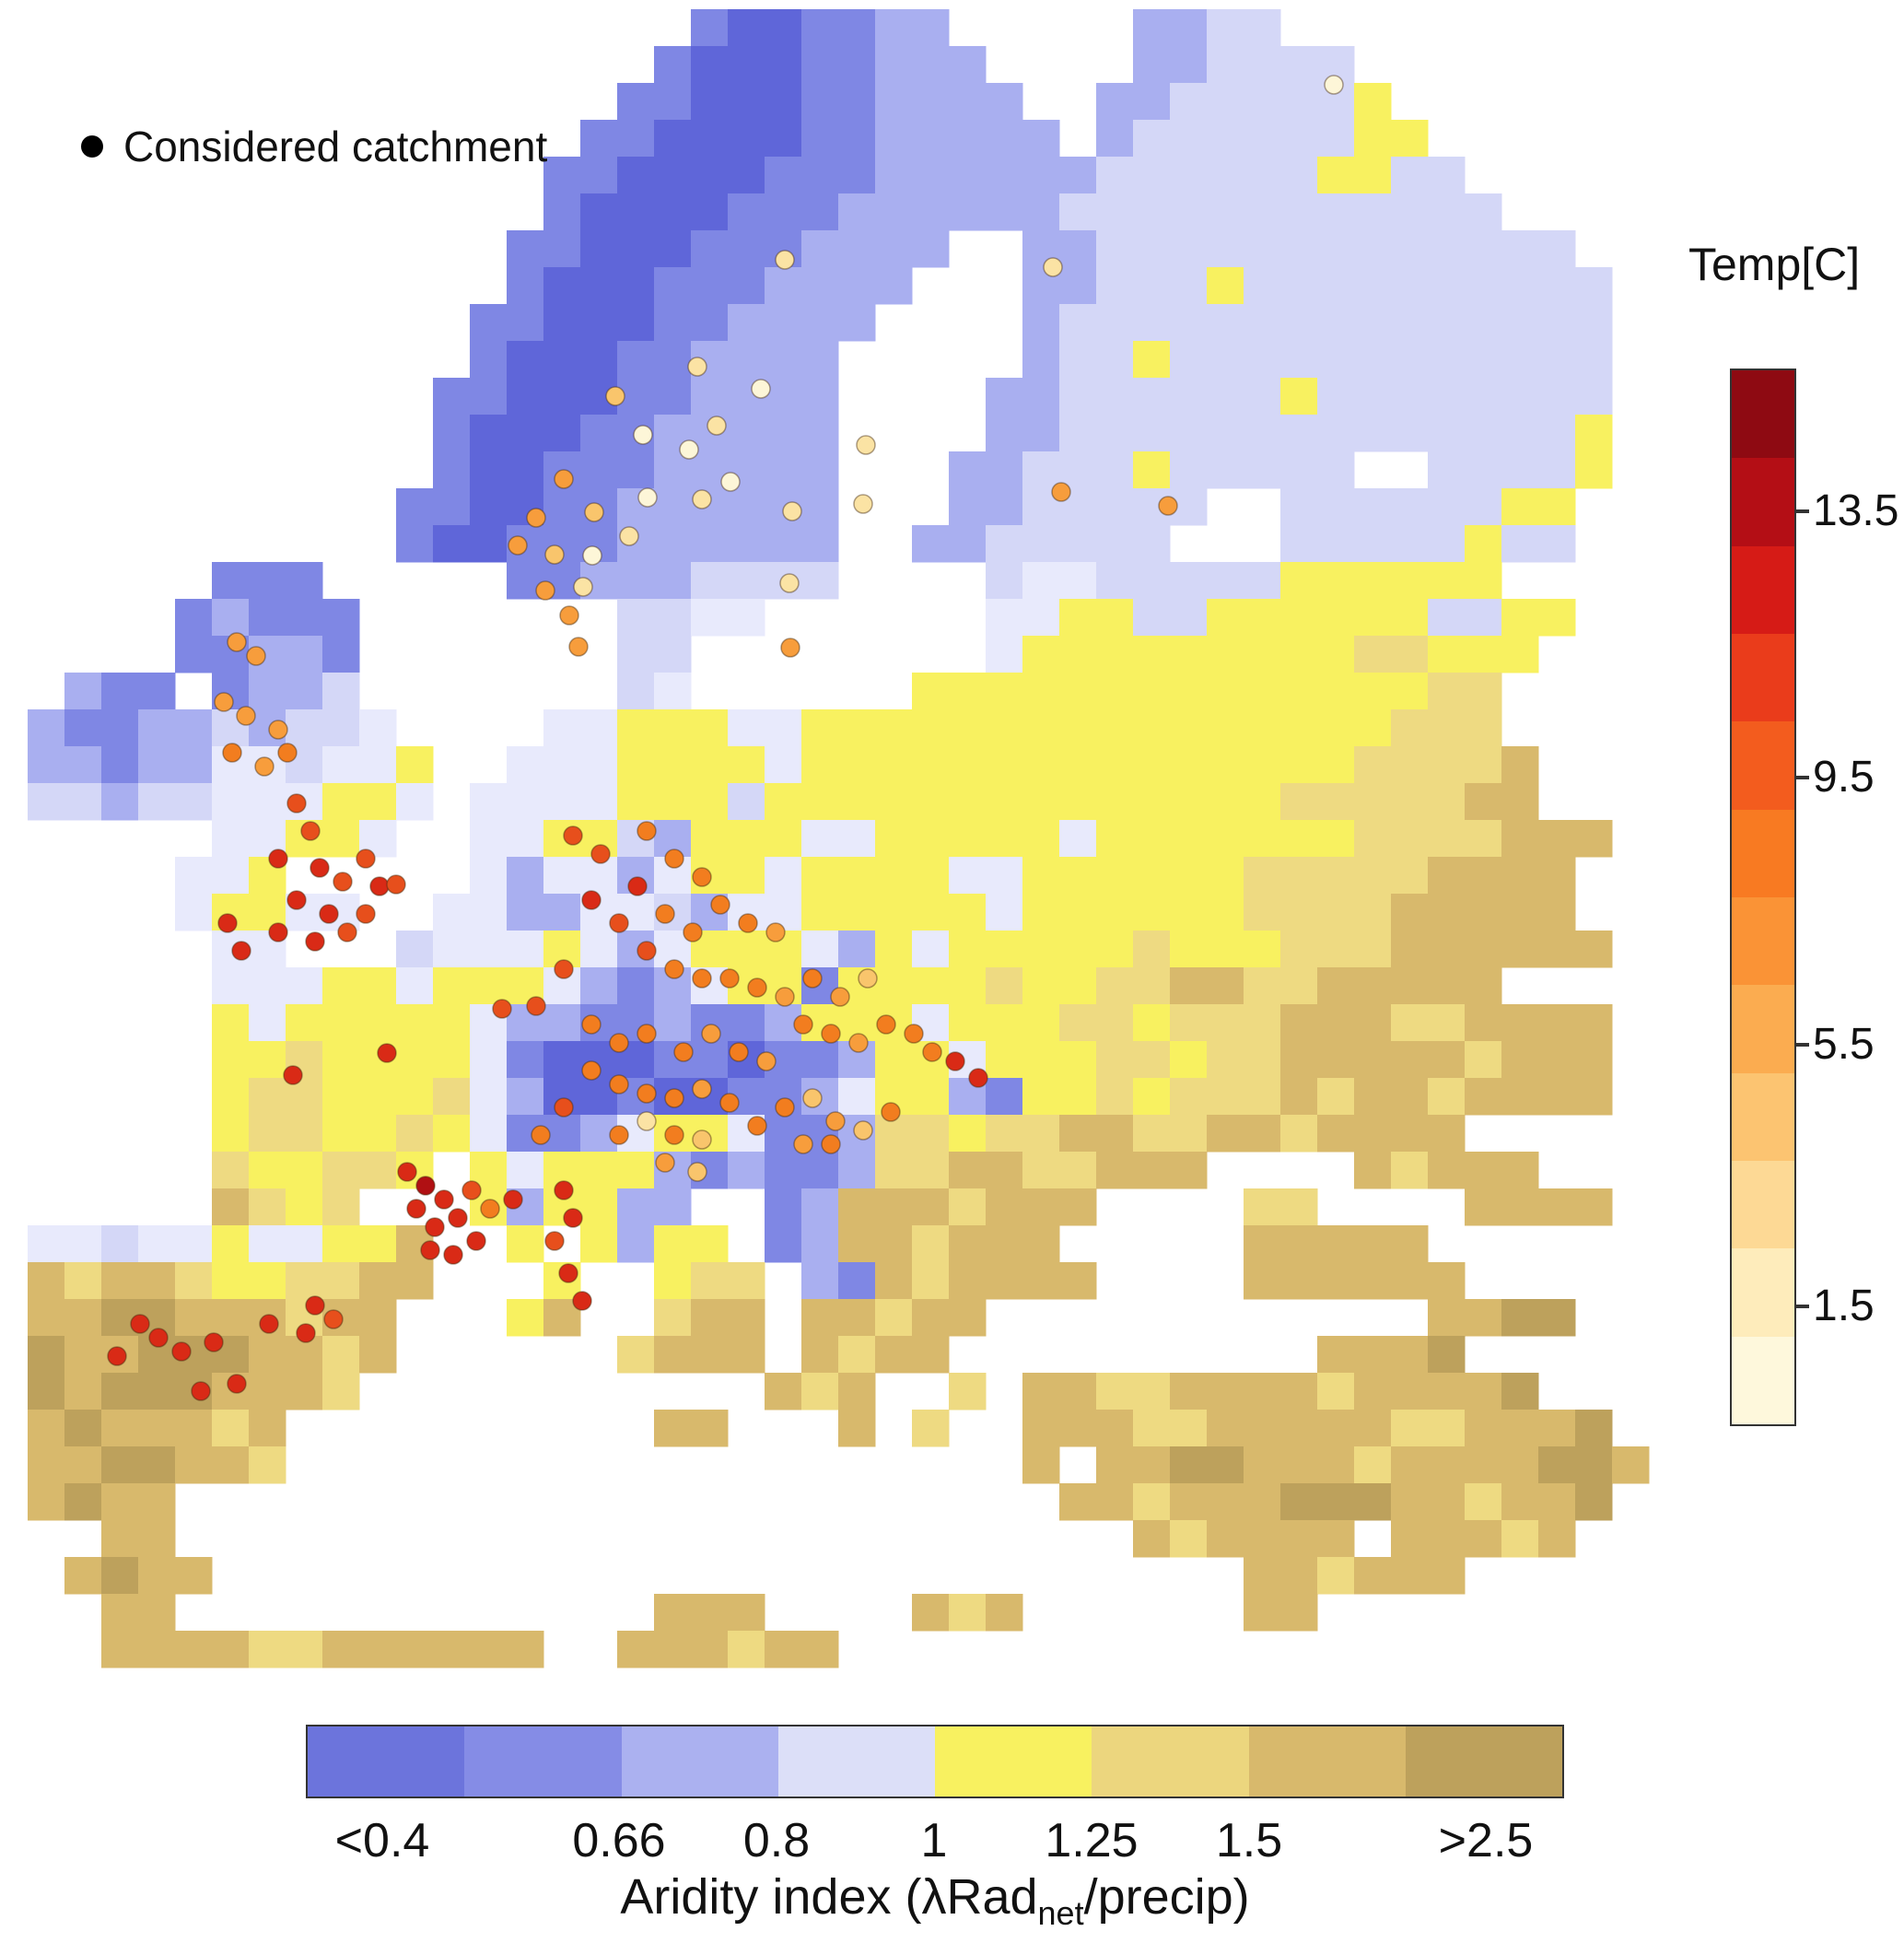 Image resolution: width=1904 pixels, height=1943 pixels. Describe the element at coordinates (829, 1897) in the screenshot. I see `caption-prefix: Aridity index (λRad` at that location.